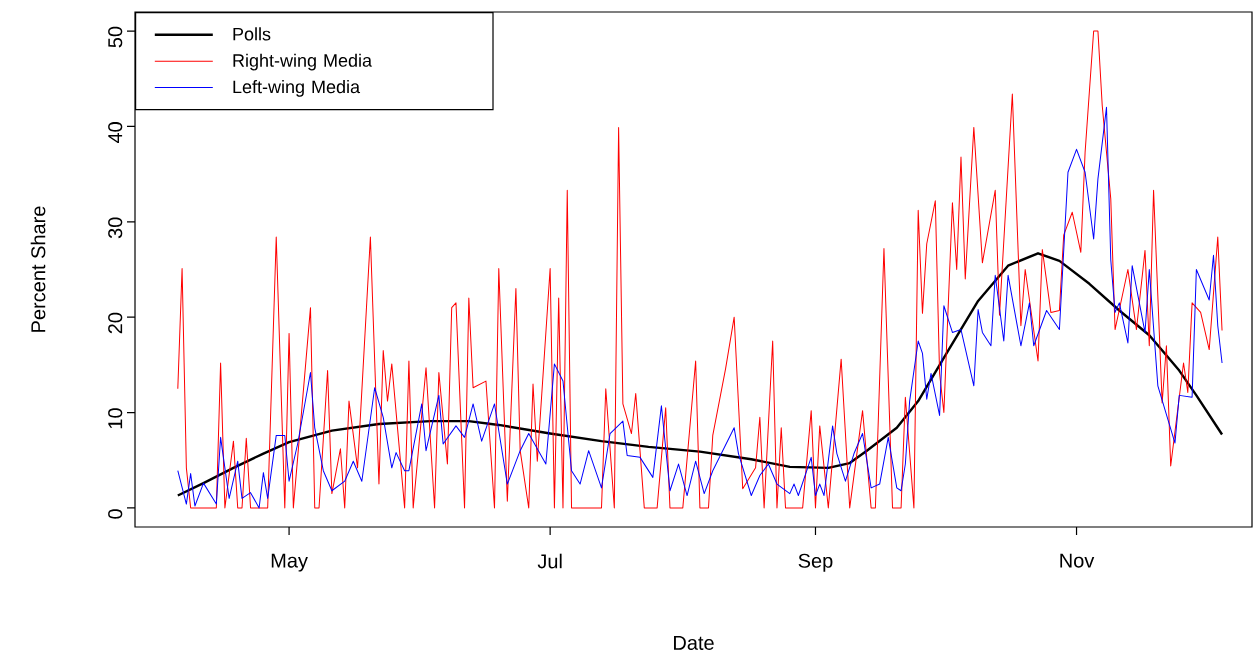 The width and height of the screenshot is (1254, 655). What do you see at coordinates (115, 133) in the screenshot?
I see `y-tick-label: 40` at bounding box center [115, 133].